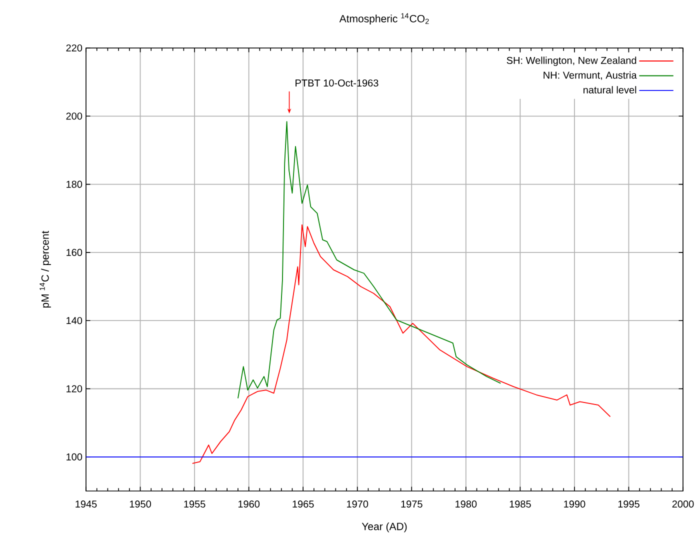 Image resolution: width=699 pixels, height=553 pixels. I want to click on y-tick-label: 200, so click(74, 116).